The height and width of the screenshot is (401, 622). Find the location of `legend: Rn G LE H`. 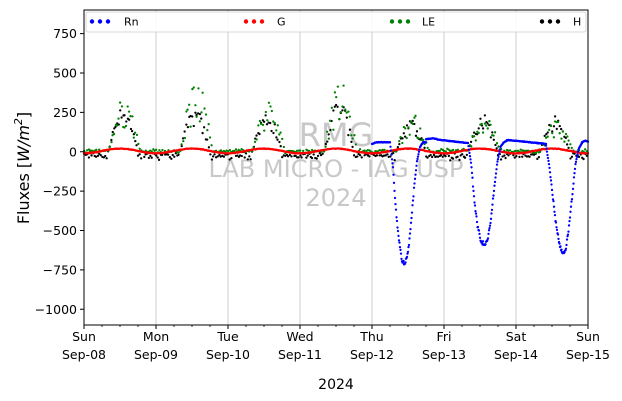

legend: Rn G LE H is located at coordinates (336, 22).